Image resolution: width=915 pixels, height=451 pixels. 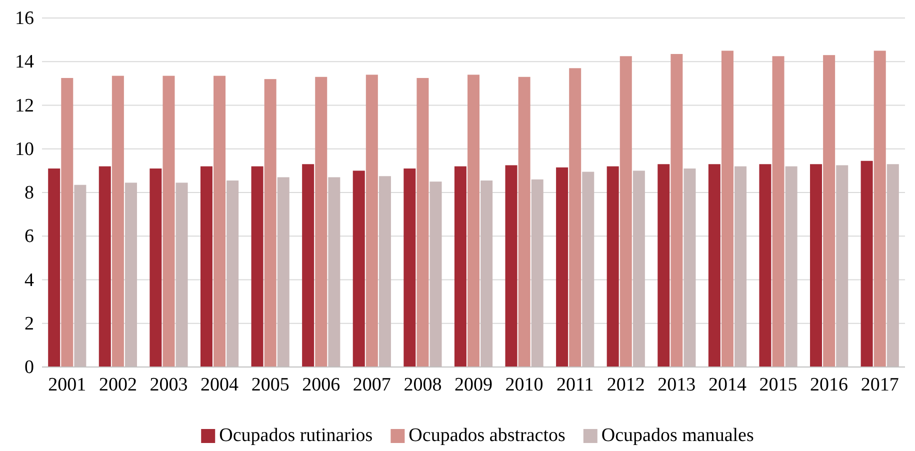 I want to click on x-tick-label: 2005, so click(x=270, y=385).